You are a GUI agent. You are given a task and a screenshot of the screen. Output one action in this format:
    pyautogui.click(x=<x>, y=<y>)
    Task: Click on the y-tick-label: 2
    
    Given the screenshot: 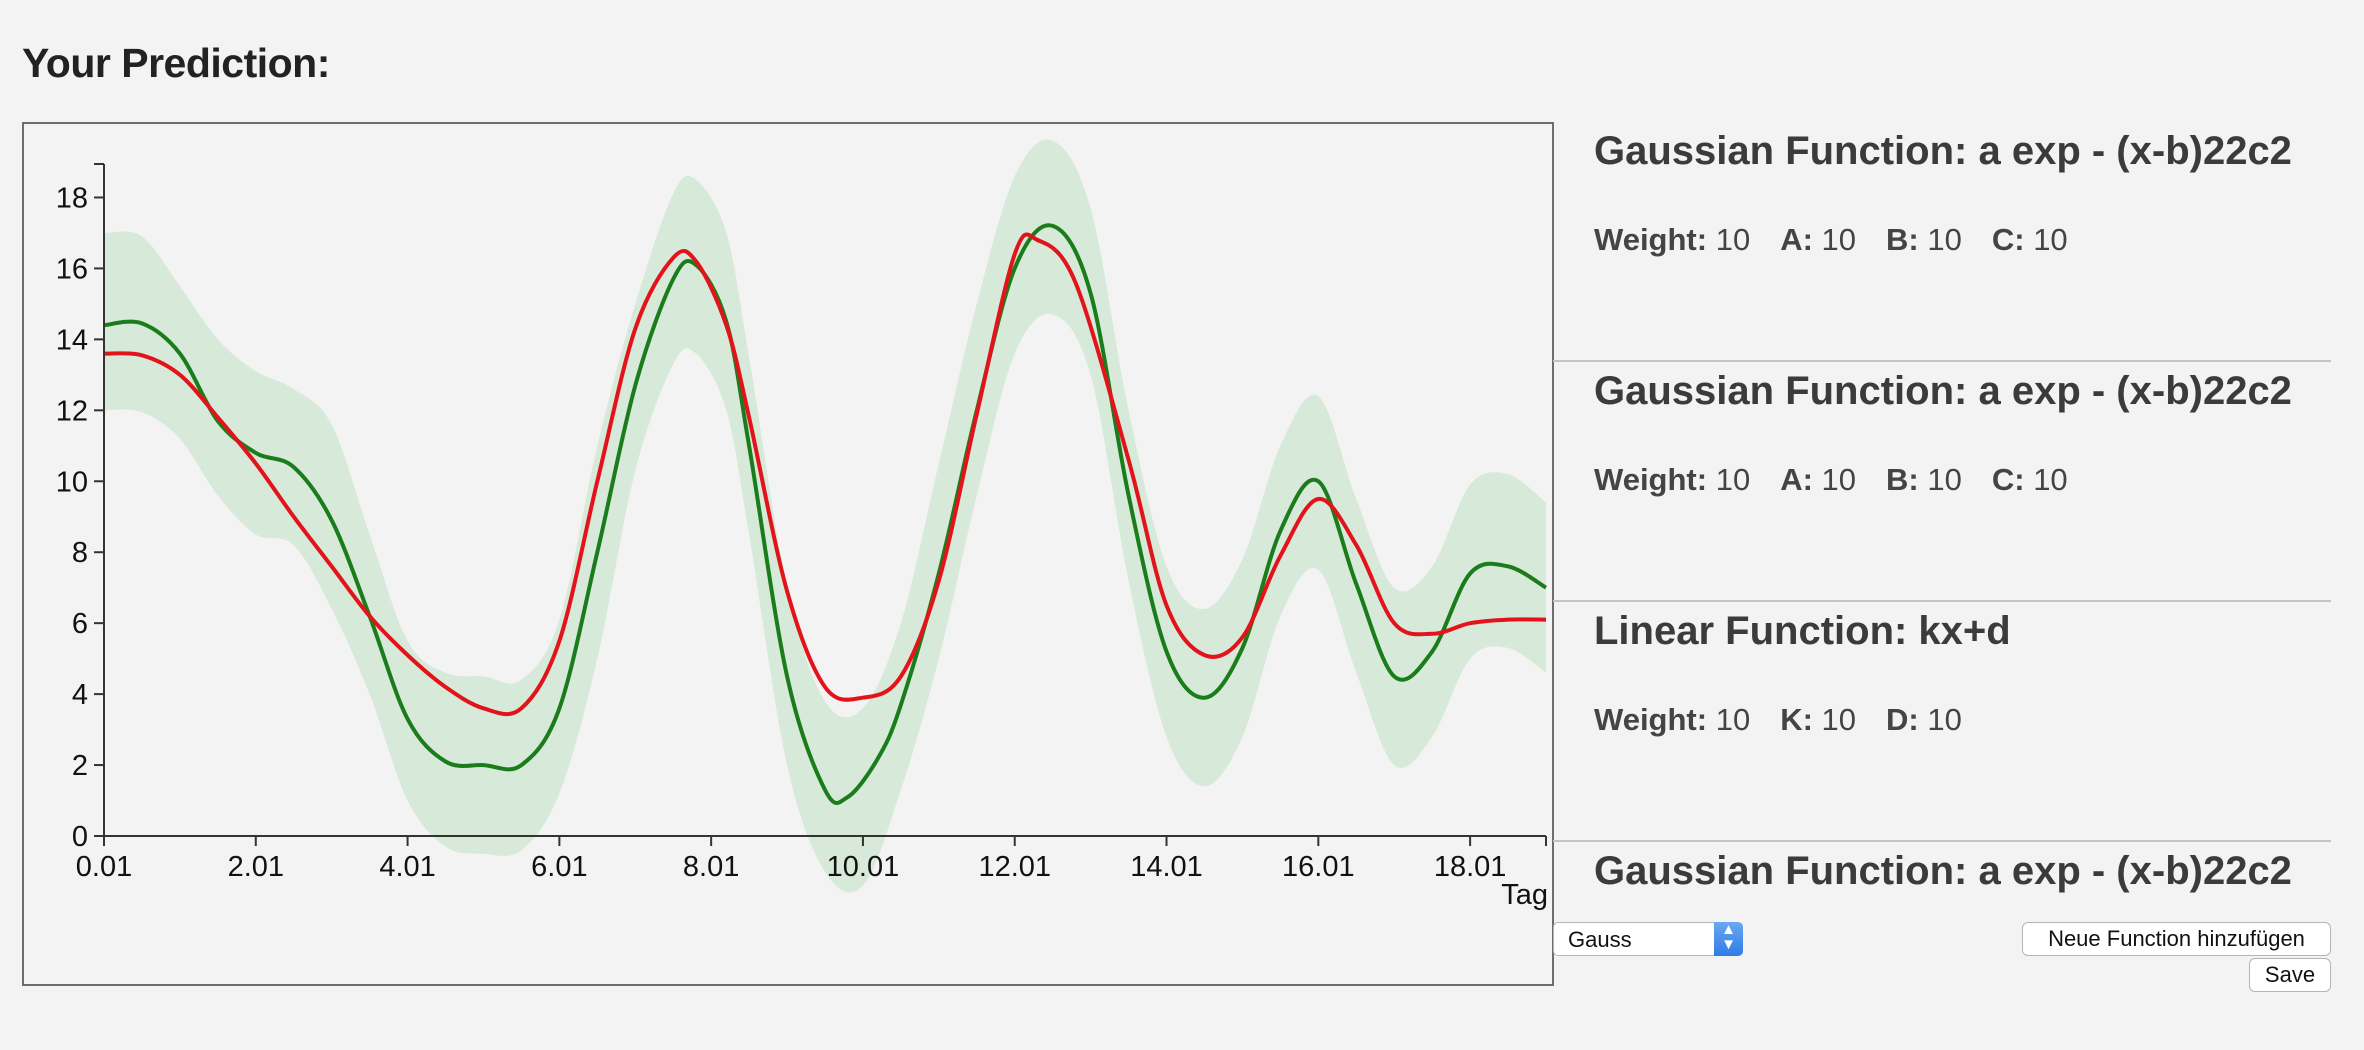 What is the action you would take?
    pyautogui.click(x=80, y=766)
    